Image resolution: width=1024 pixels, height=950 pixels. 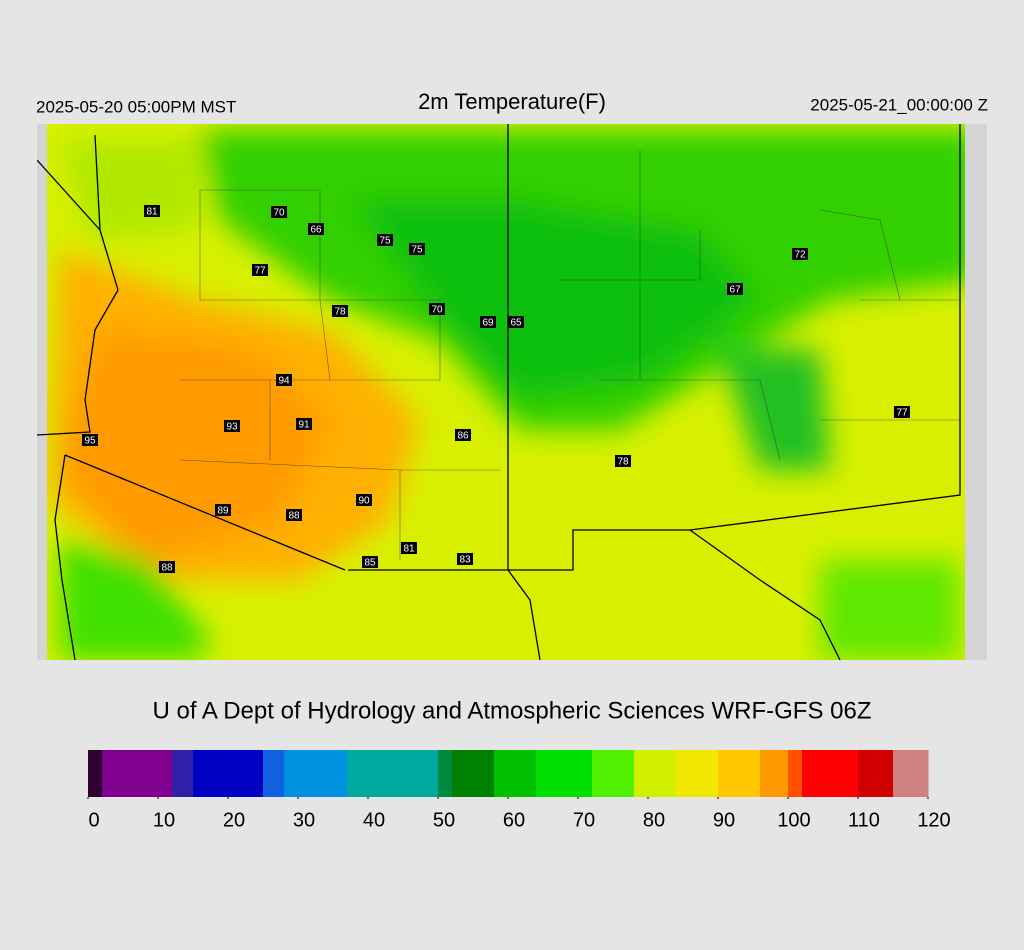 I want to click on station-temp: 85, so click(x=370, y=563).